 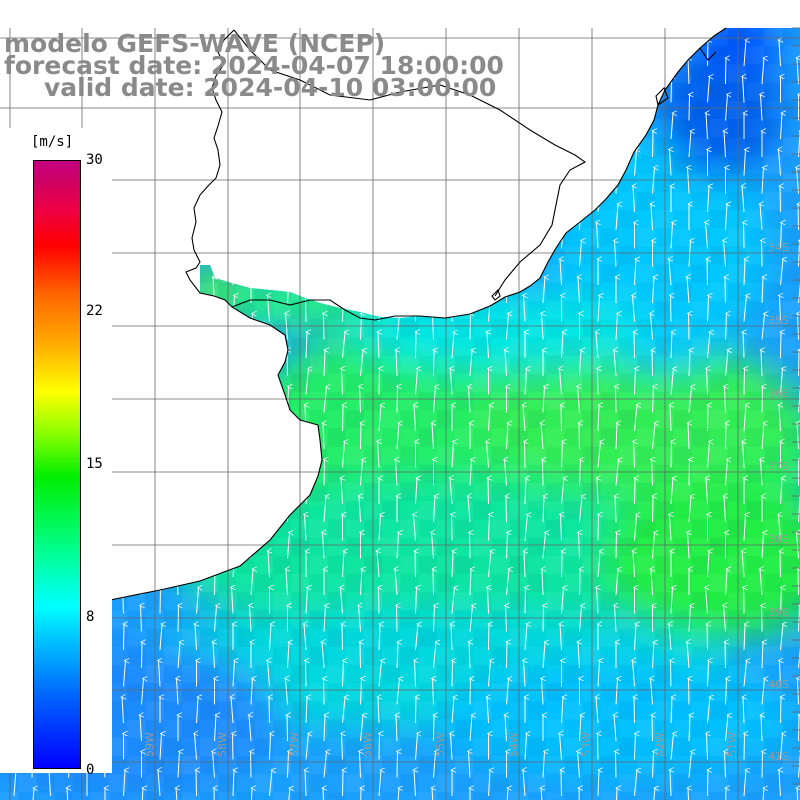 What do you see at coordinates (149, 744) in the screenshot?
I see `longitude-label: 59W` at bounding box center [149, 744].